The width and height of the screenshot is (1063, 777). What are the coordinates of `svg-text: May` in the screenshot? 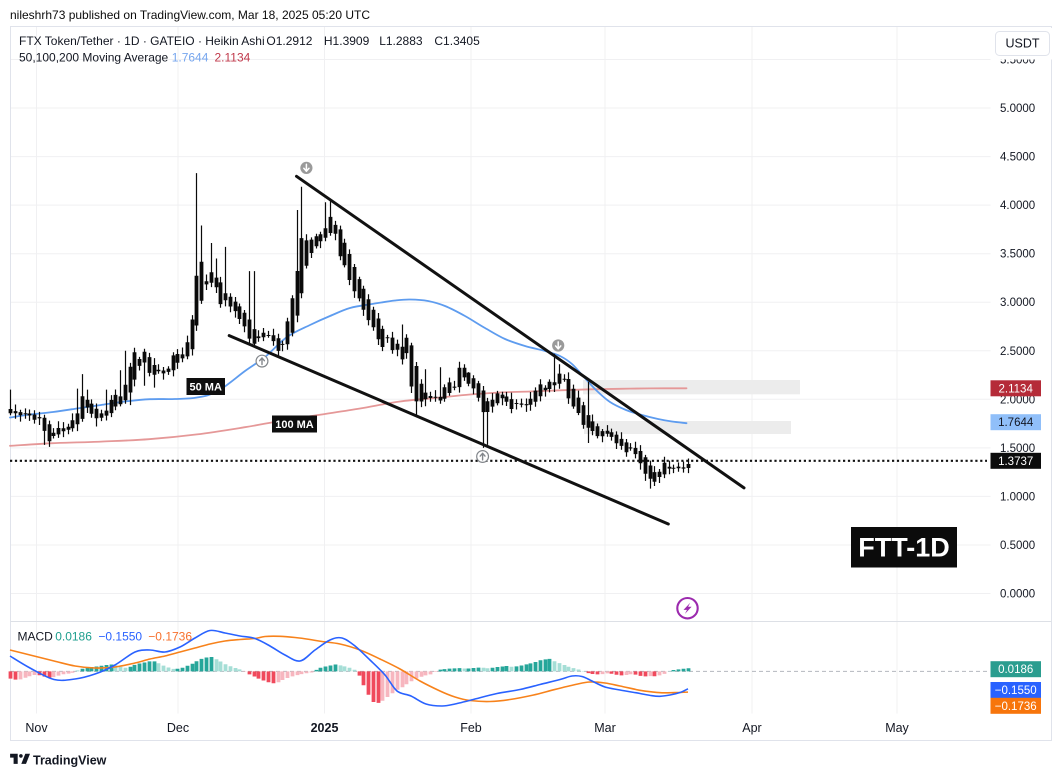 It's located at (897, 728).